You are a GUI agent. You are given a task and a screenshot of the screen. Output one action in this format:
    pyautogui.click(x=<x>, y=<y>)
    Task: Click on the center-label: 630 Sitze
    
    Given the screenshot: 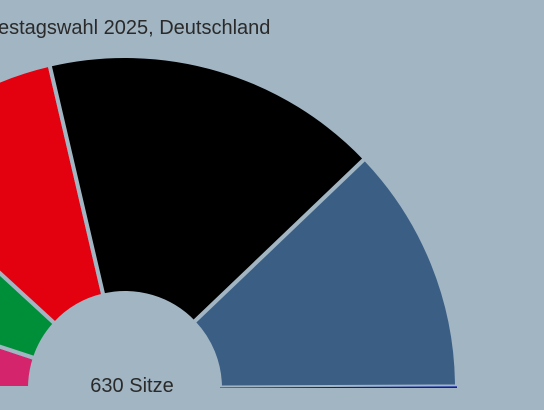 What is the action you would take?
    pyautogui.click(x=131, y=386)
    